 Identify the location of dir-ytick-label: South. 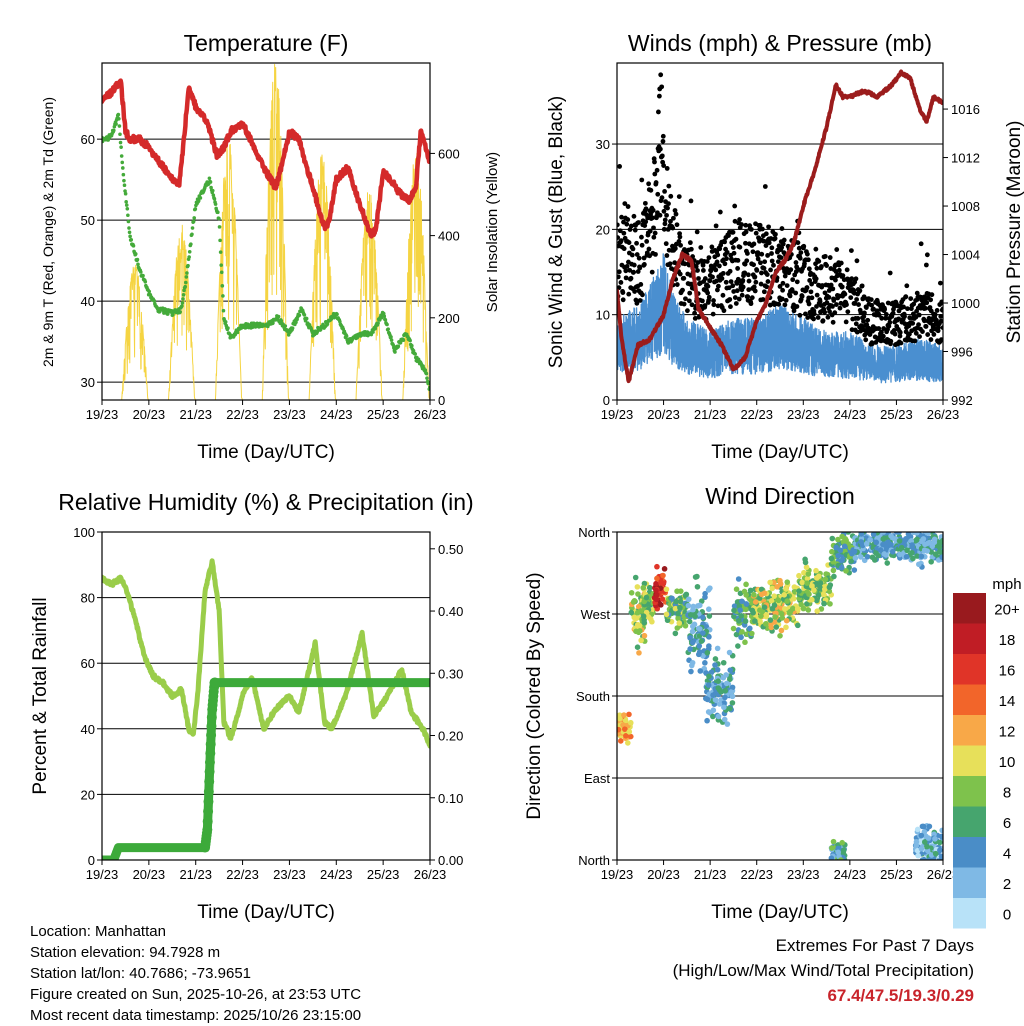
(593, 696).